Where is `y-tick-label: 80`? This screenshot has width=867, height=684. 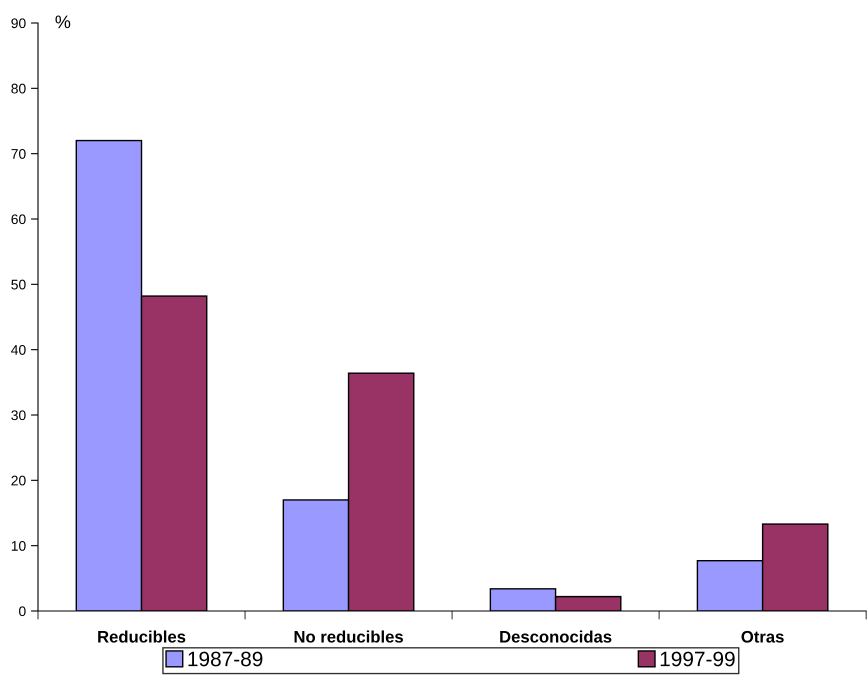 y-tick-label: 80 is located at coordinates (18, 89).